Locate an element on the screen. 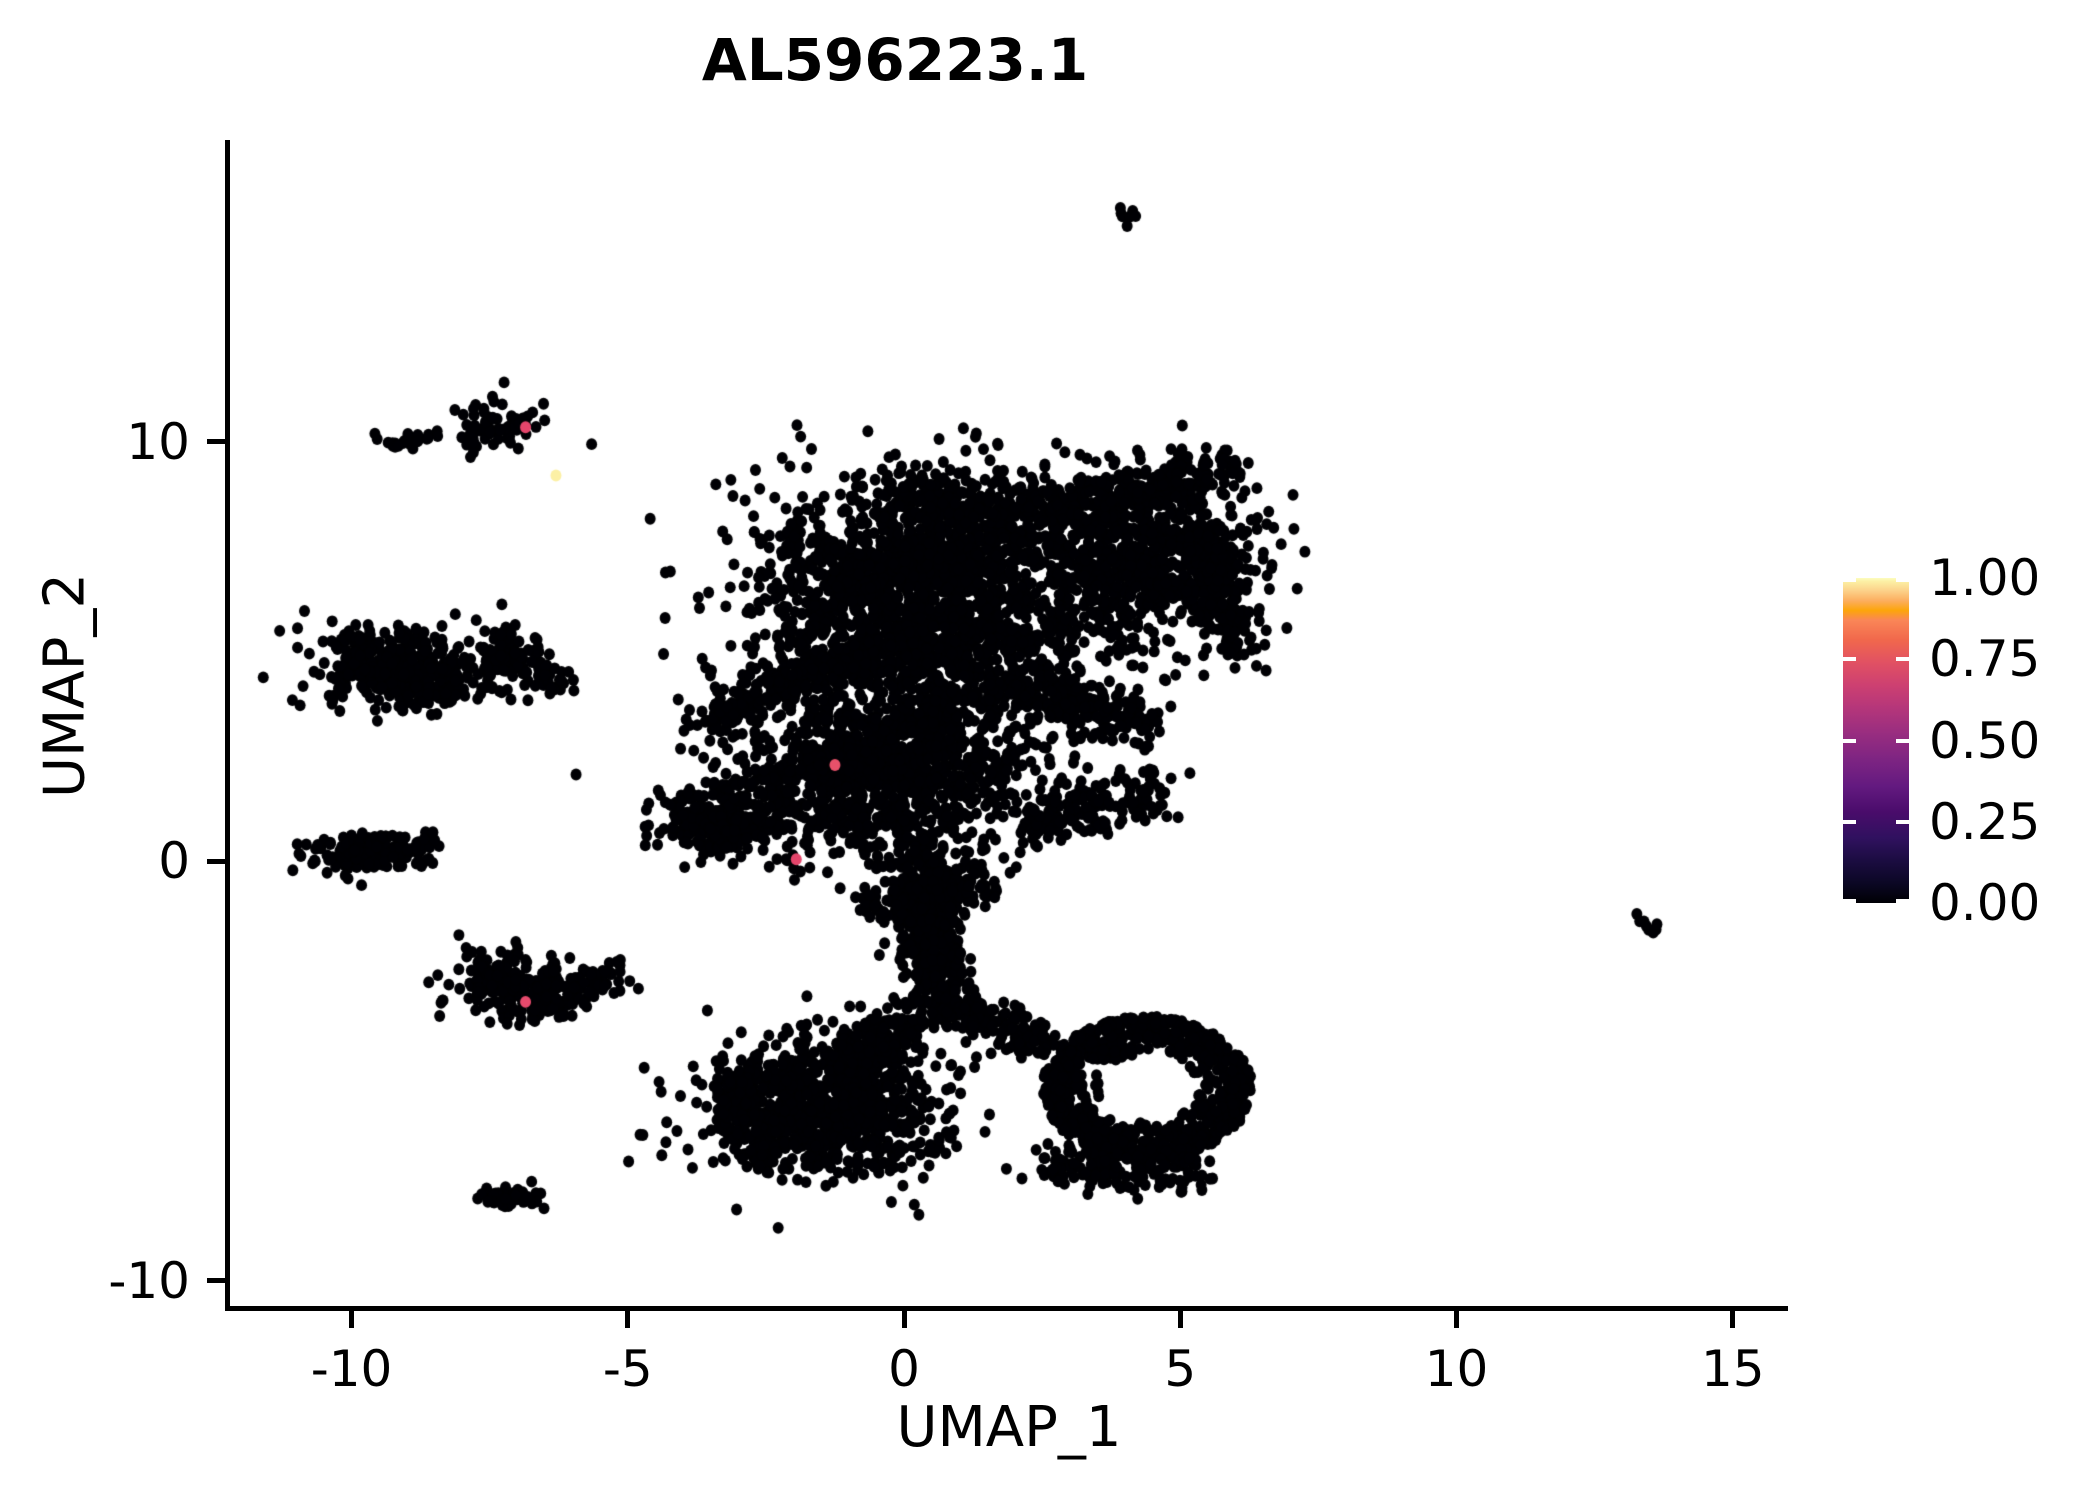 Image resolution: width=2100 pixels, height=1500 pixels. colorbar-tick-label: 0.75 is located at coordinates (1985, 659).